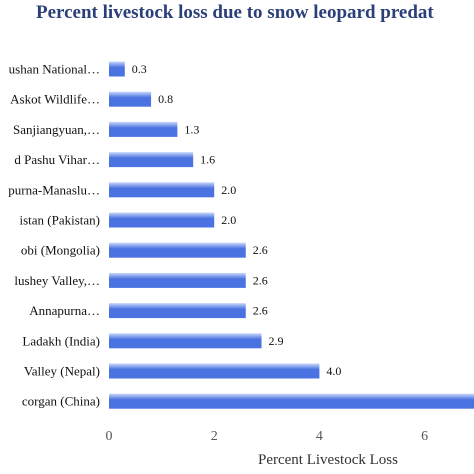 Image resolution: width=474 pixels, height=474 pixels. I want to click on x-tick-label: 4, so click(319, 436).